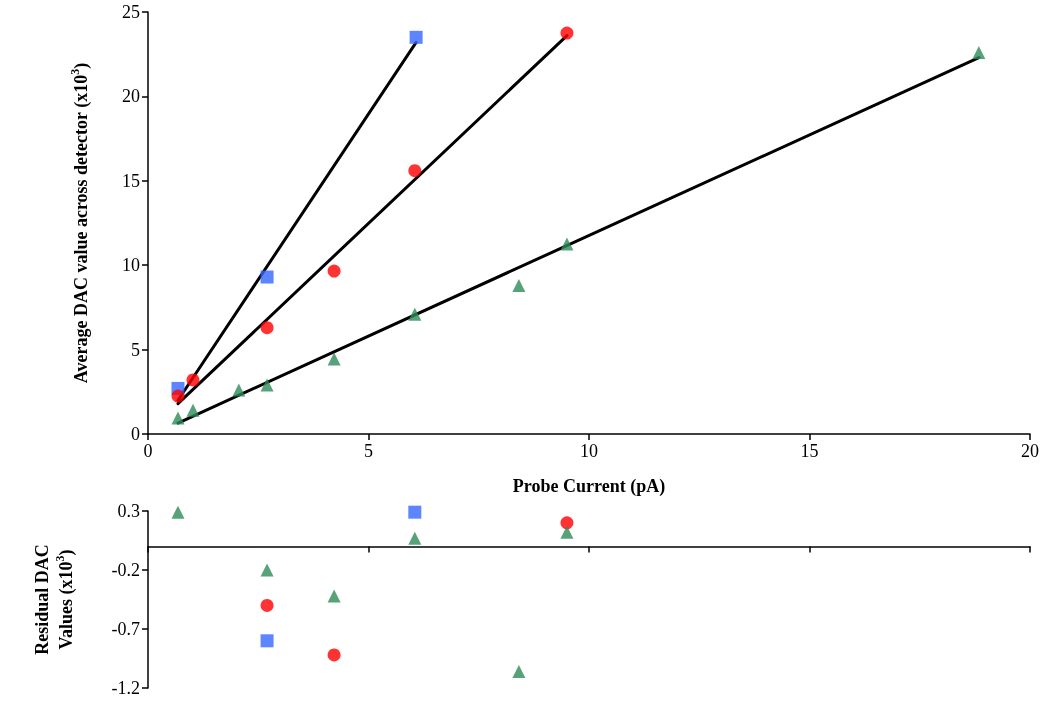  What do you see at coordinates (589, 451) in the screenshot?
I see `x-tick-label: 10` at bounding box center [589, 451].